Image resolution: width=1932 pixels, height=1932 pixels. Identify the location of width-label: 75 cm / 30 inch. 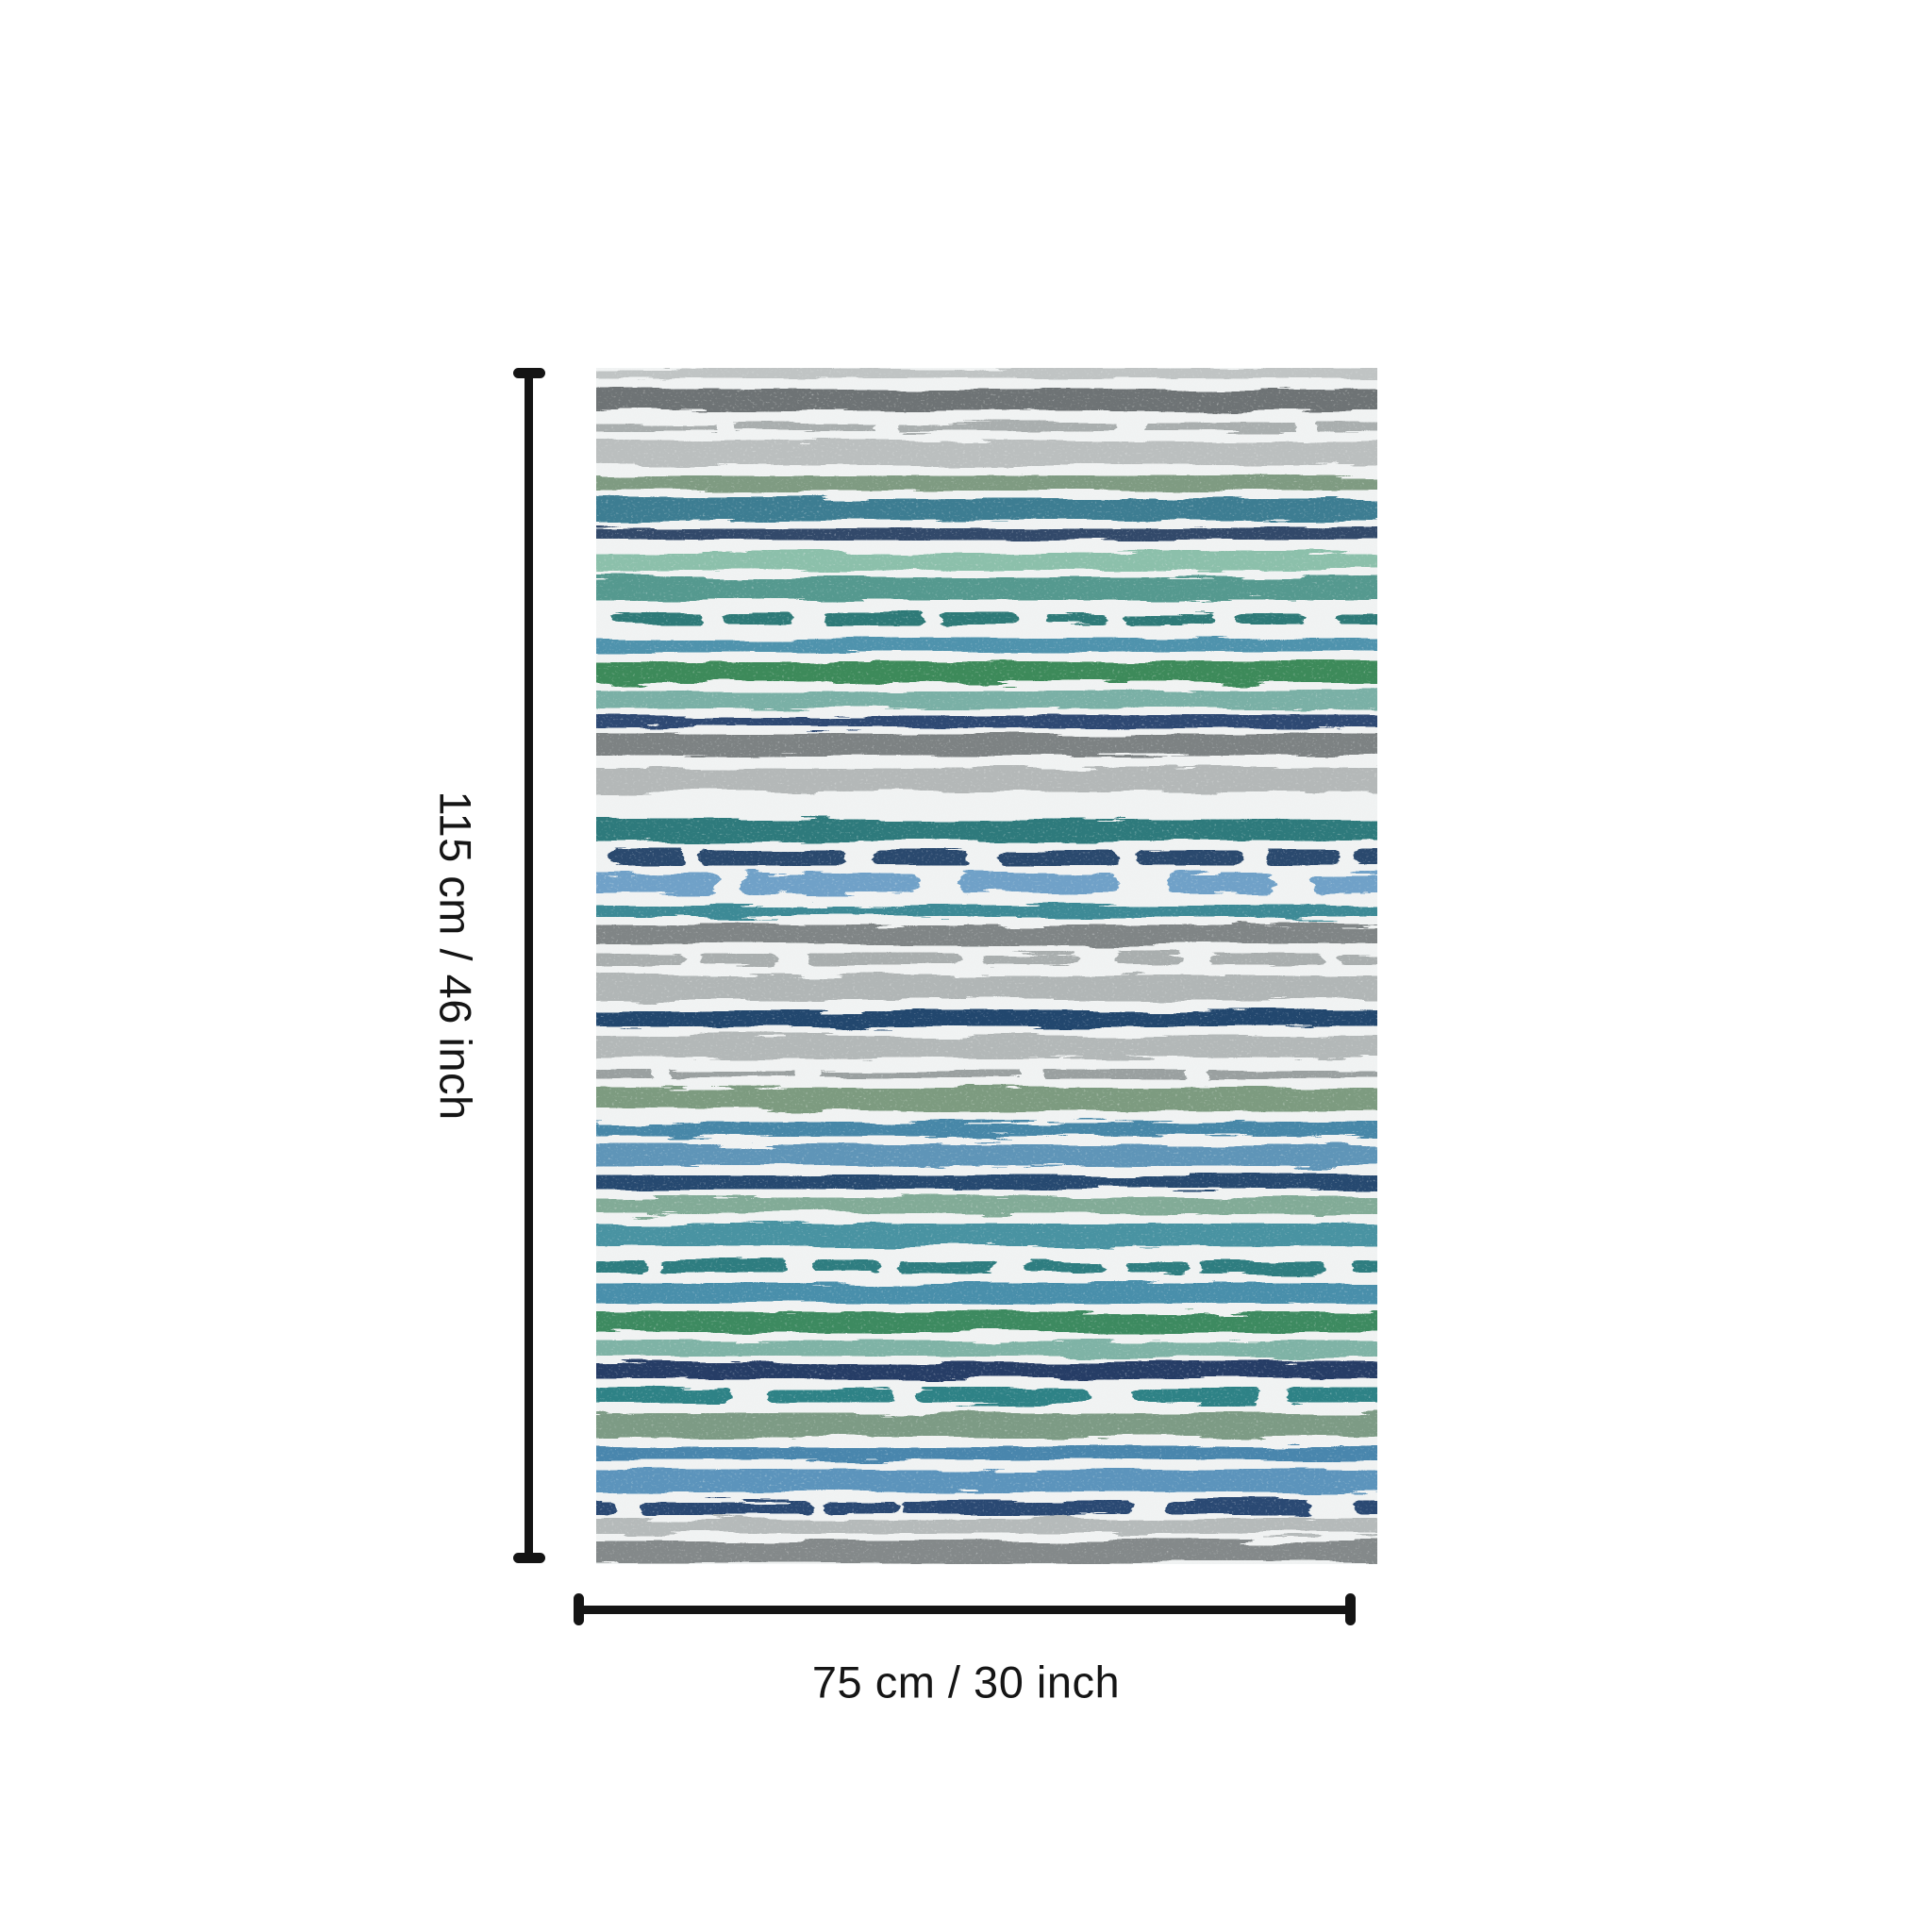
(966, 1682).